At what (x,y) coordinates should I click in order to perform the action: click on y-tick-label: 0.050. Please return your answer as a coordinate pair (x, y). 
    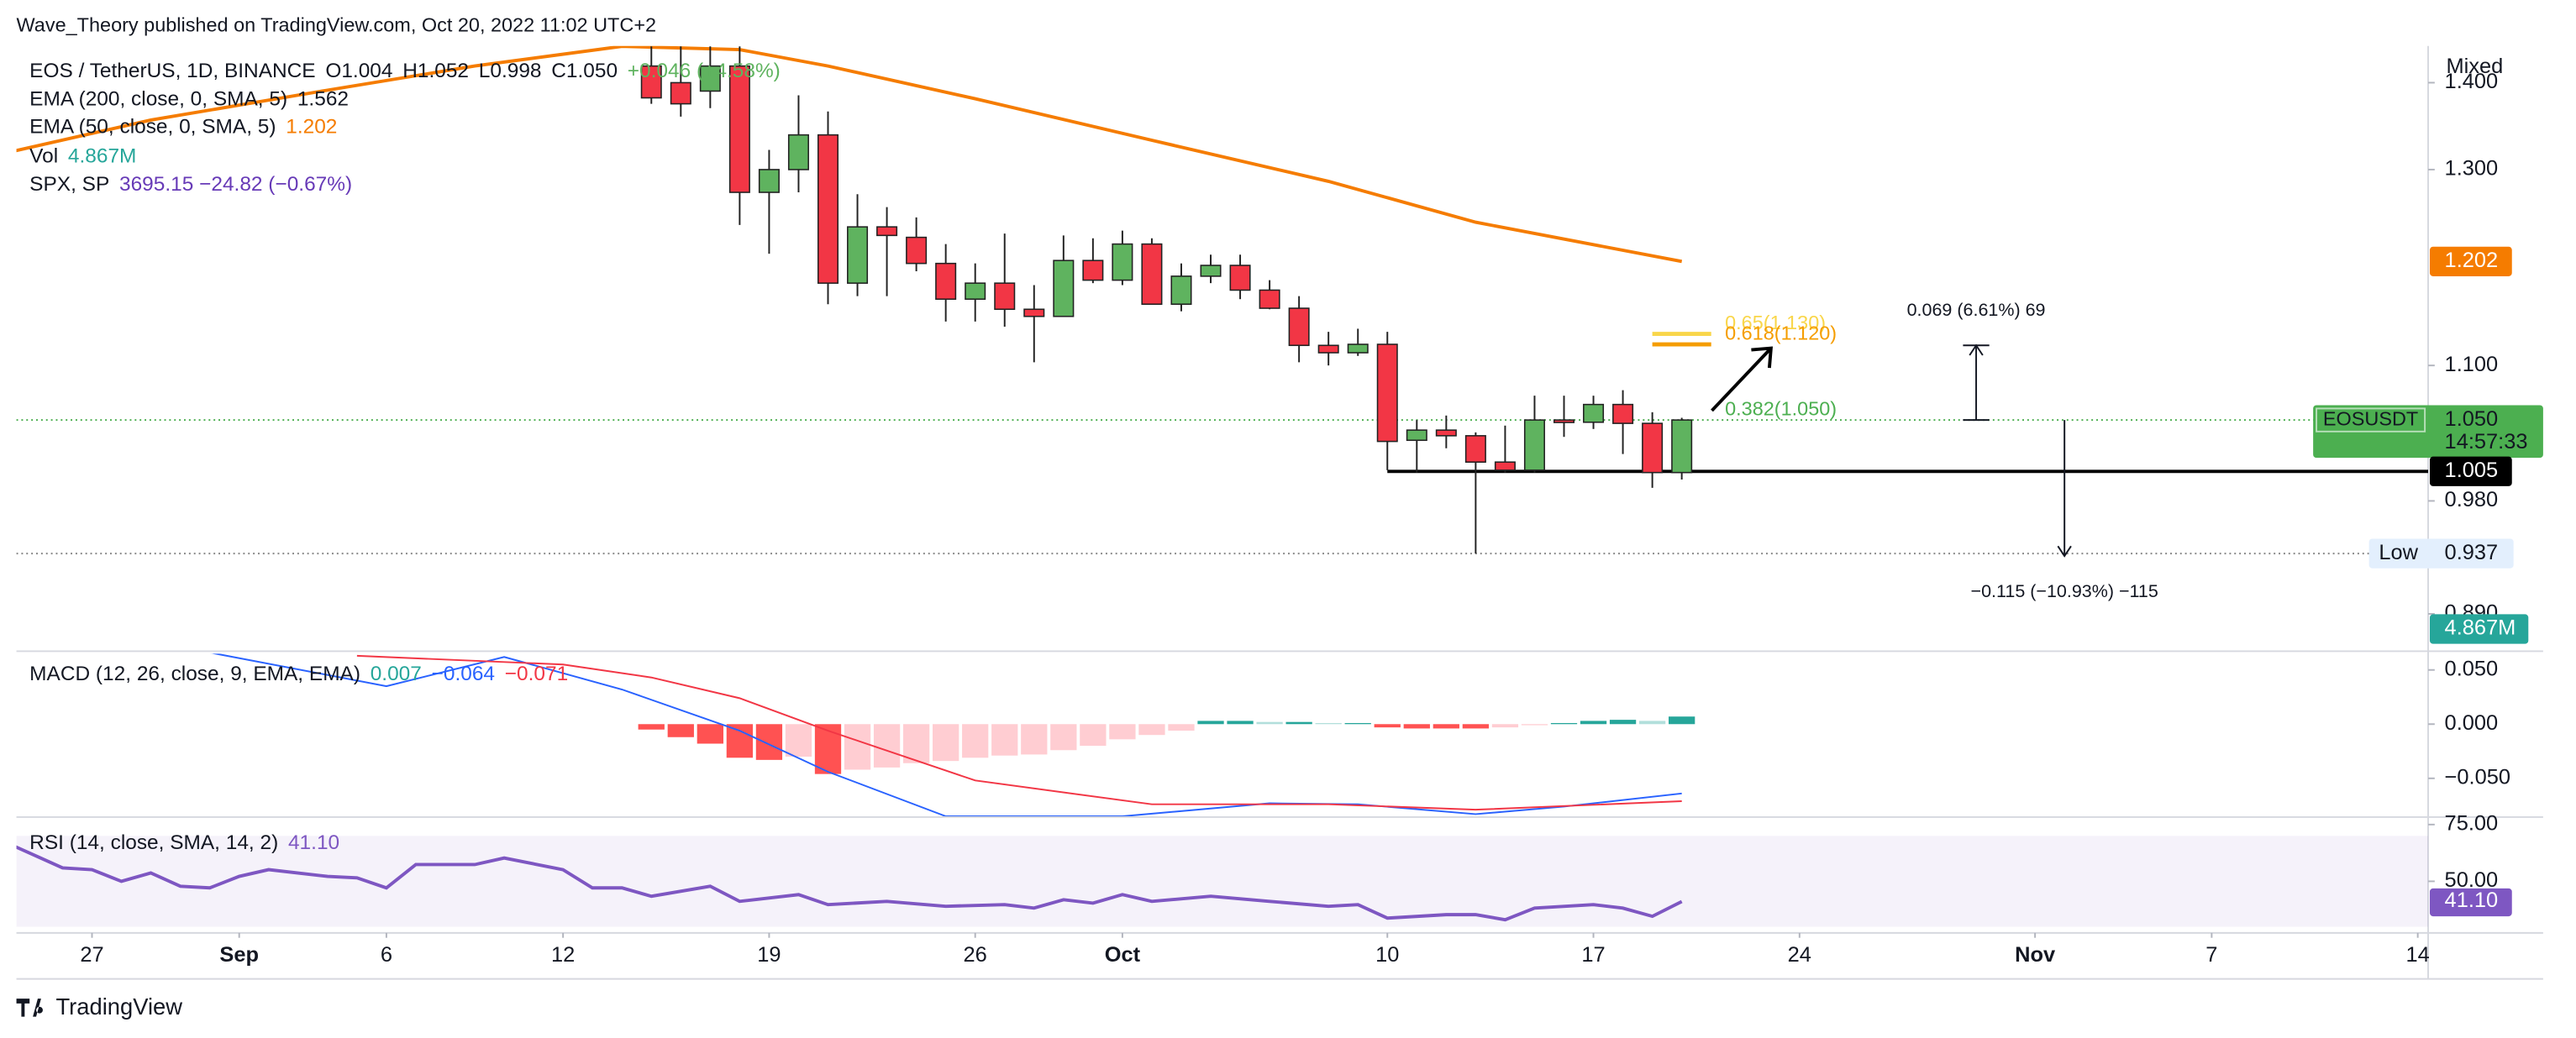
    Looking at the image, I should click on (2472, 668).